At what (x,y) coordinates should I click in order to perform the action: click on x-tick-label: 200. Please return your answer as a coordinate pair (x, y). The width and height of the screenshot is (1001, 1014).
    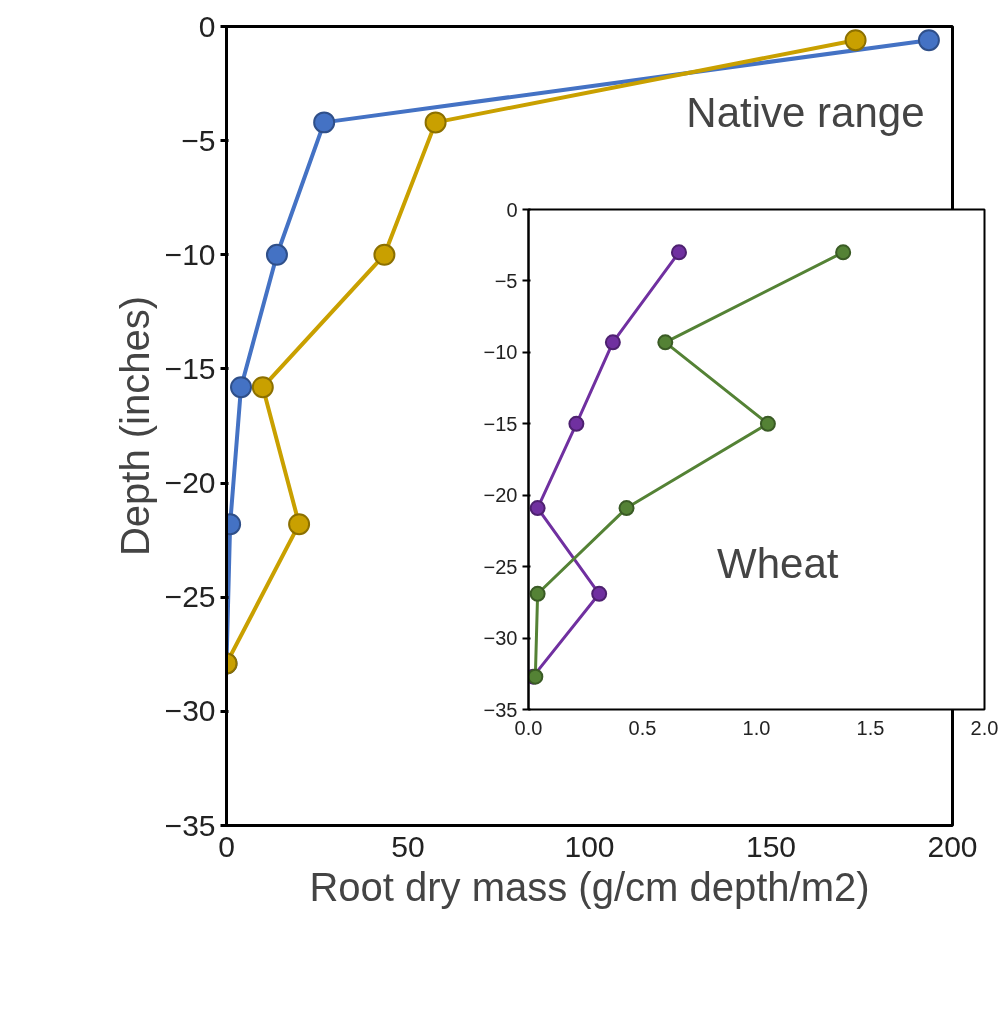
    Looking at the image, I should click on (952, 846).